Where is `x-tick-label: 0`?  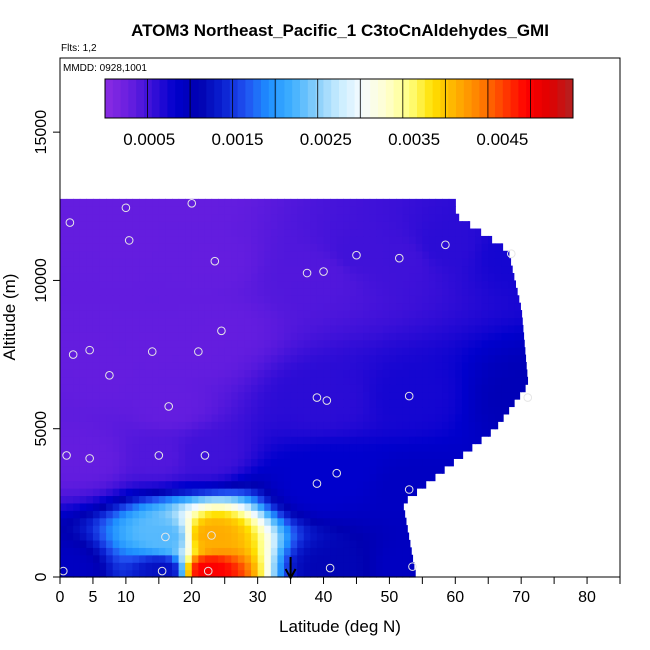 x-tick-label: 0 is located at coordinates (60, 597).